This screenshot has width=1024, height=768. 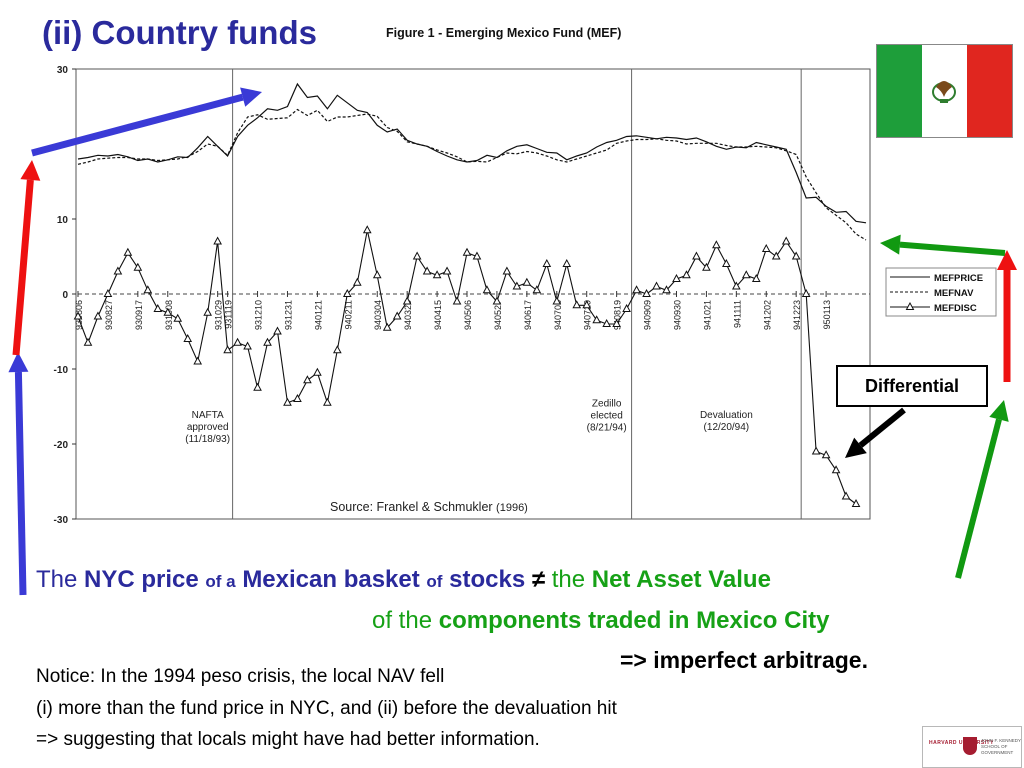 I want to click on logo-text-right: JOHN F. KENNEDY SCHOOL OF GOVERNMENT, so click(x=1001, y=747).